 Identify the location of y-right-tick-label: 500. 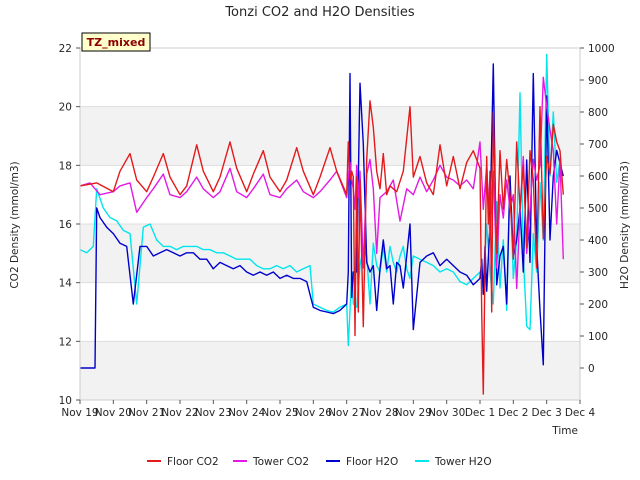
(598, 209).